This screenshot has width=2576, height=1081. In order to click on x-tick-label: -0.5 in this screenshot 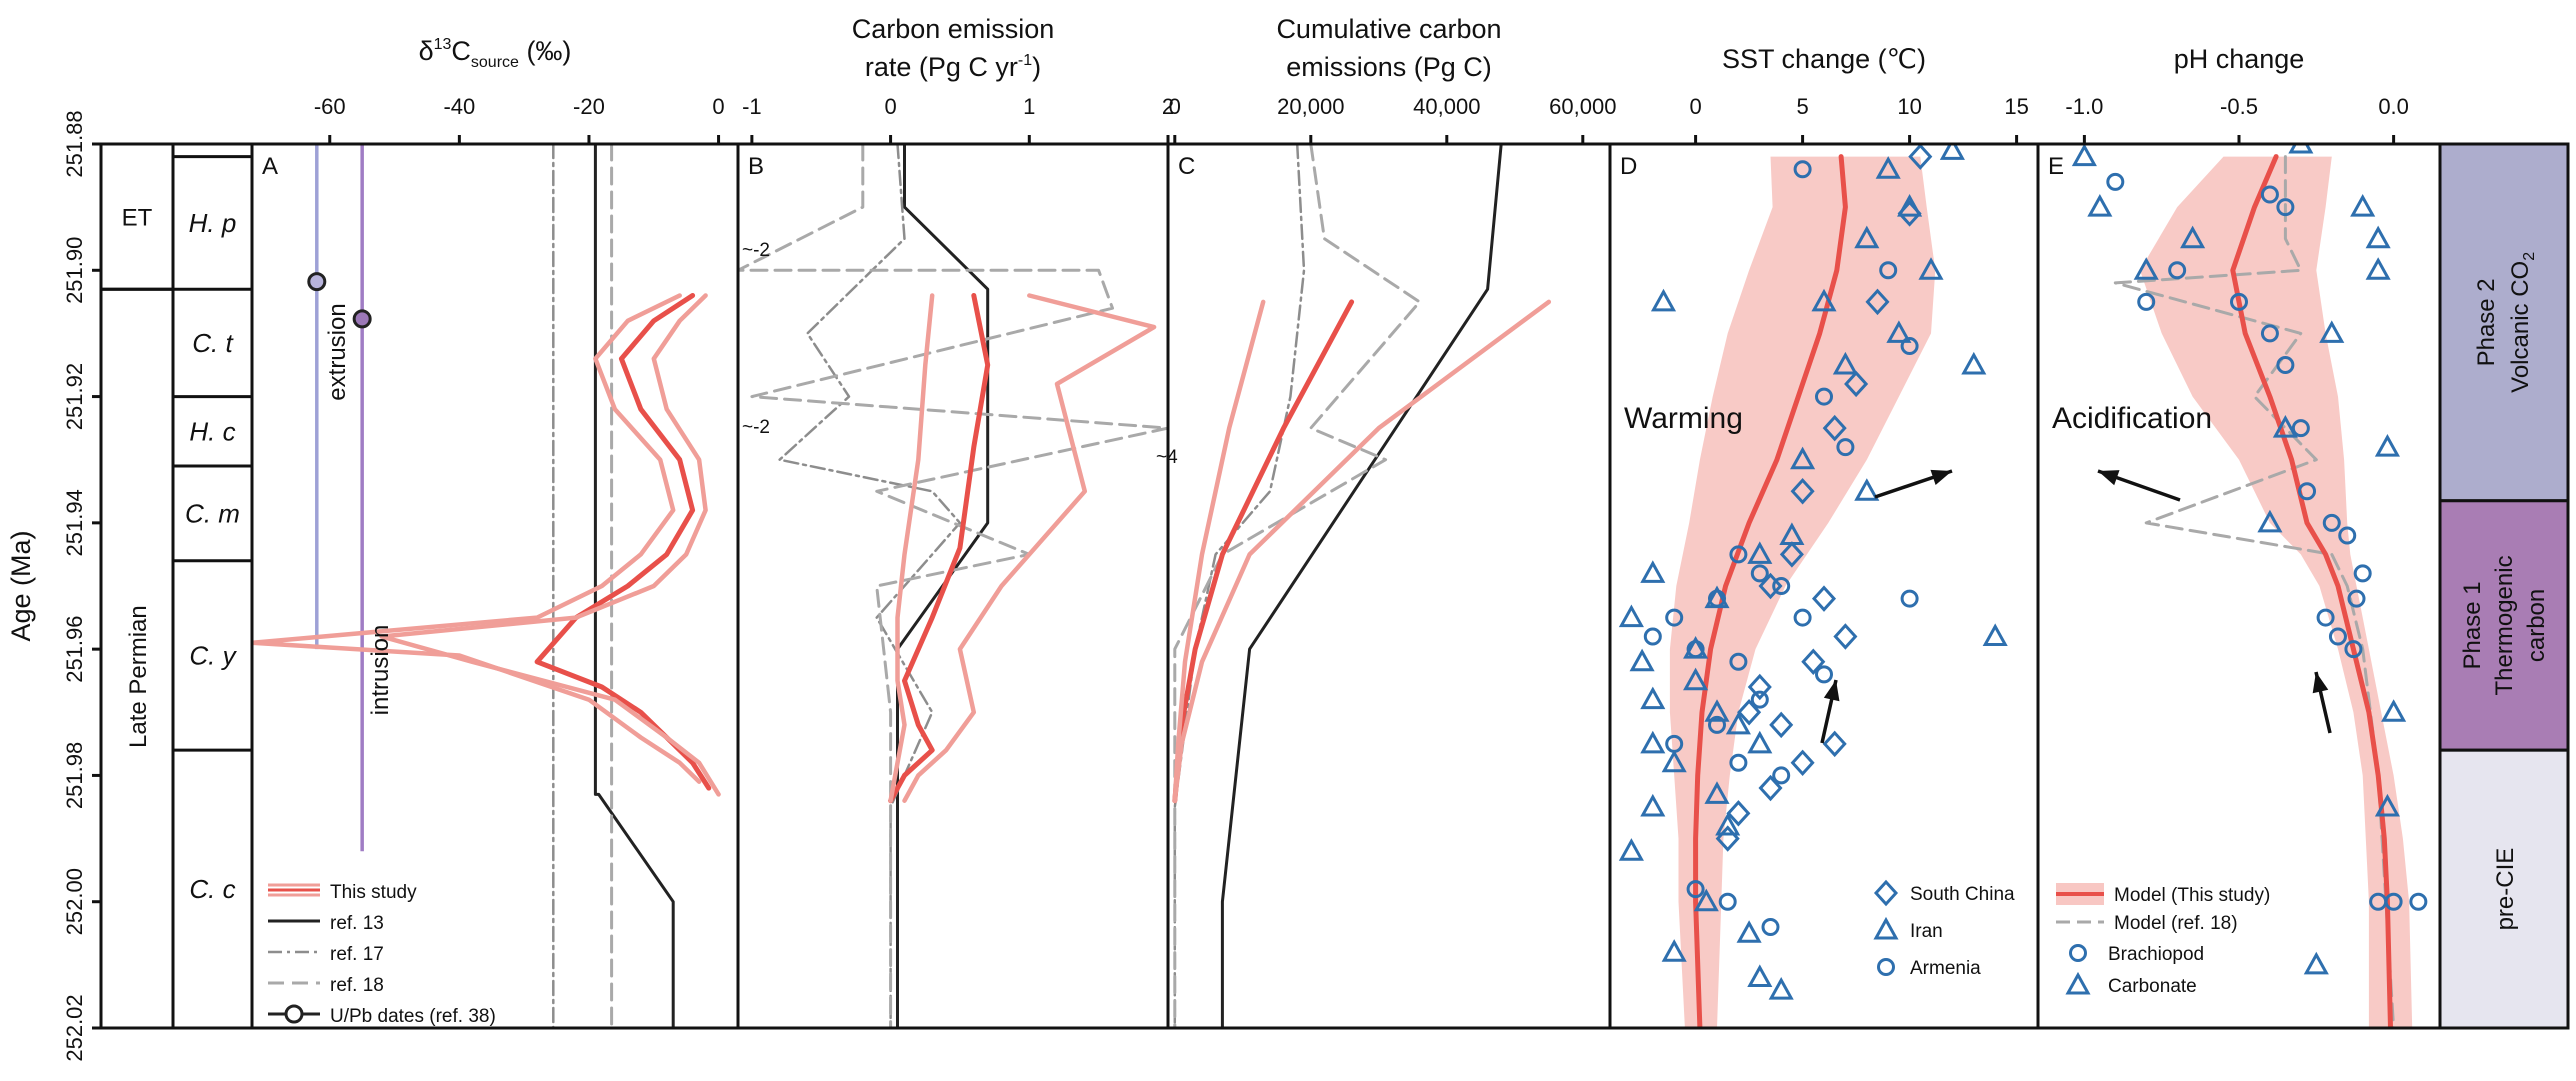, I will do `click(2239, 106)`.